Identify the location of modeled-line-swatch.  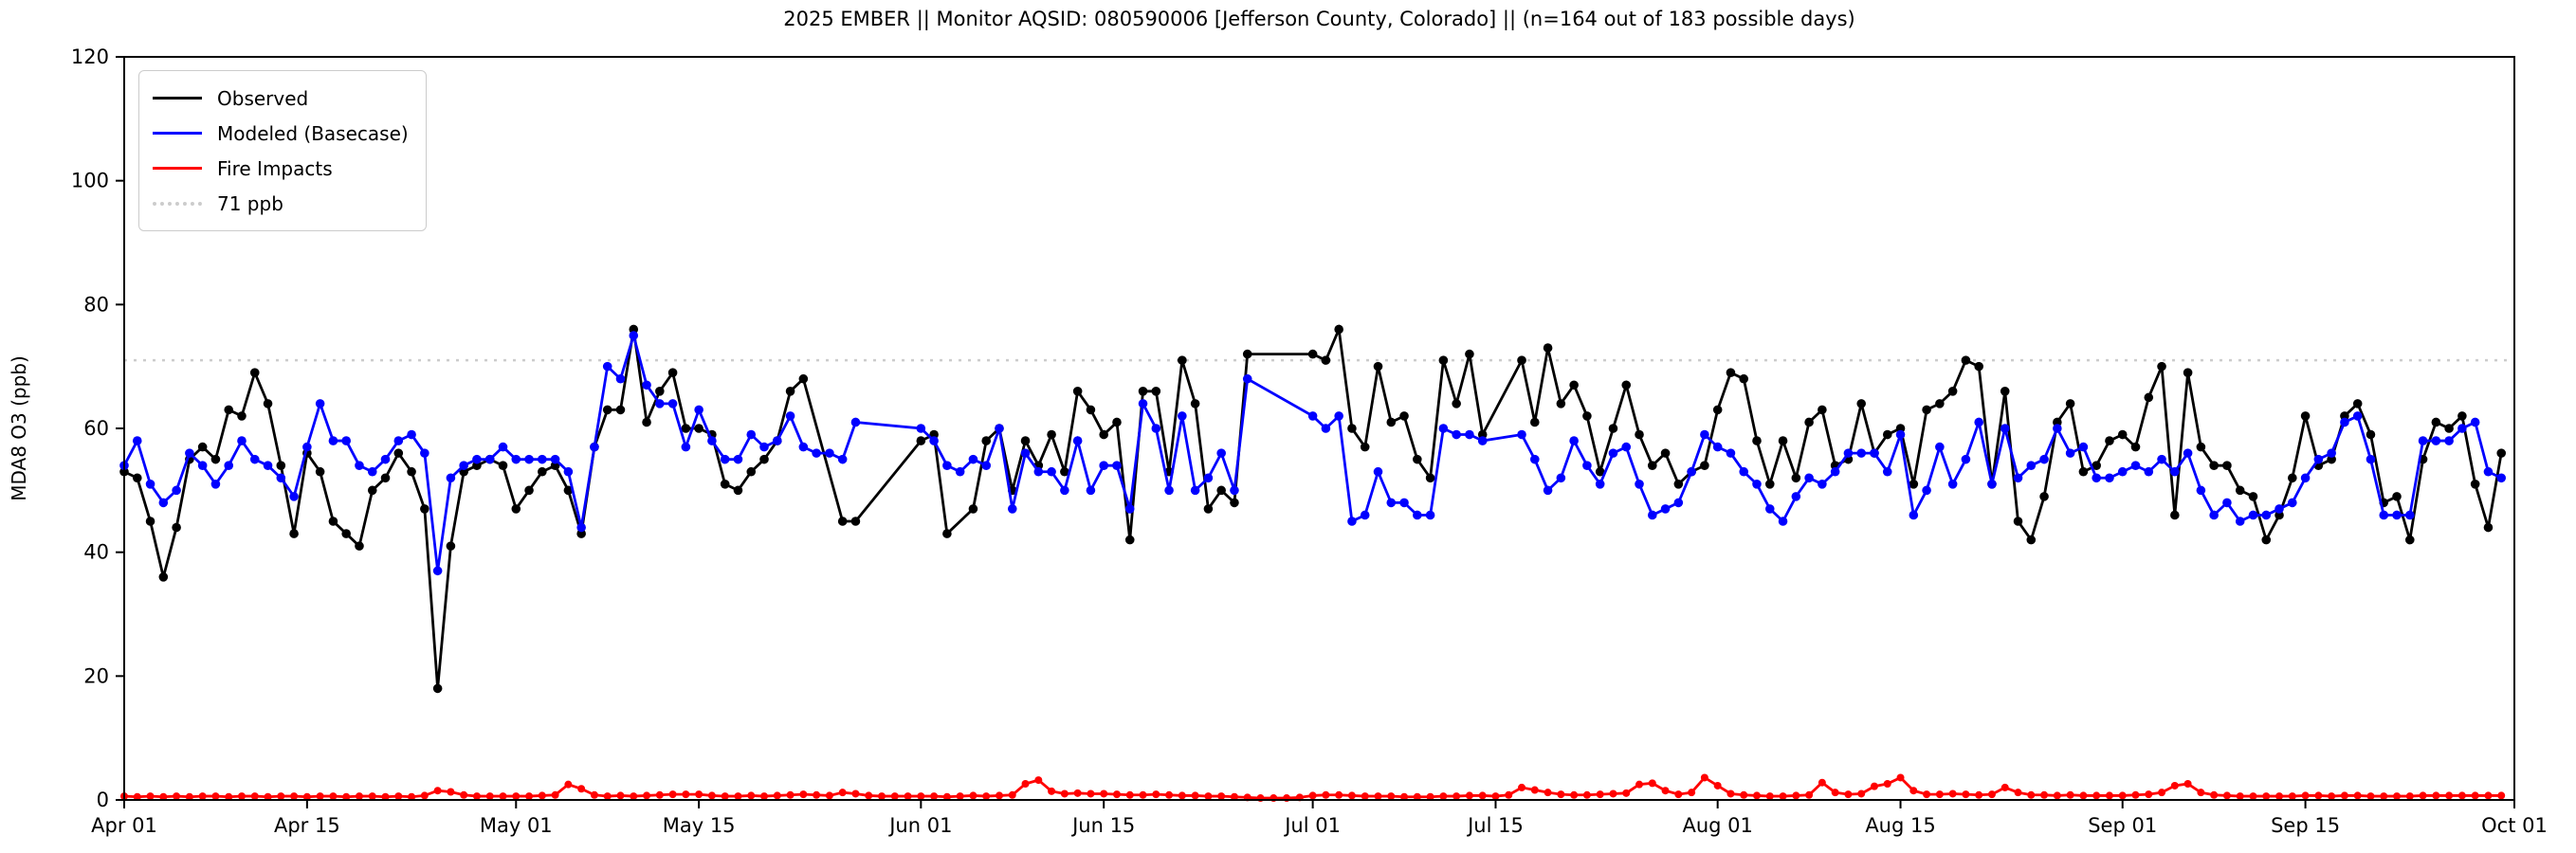
(177, 133).